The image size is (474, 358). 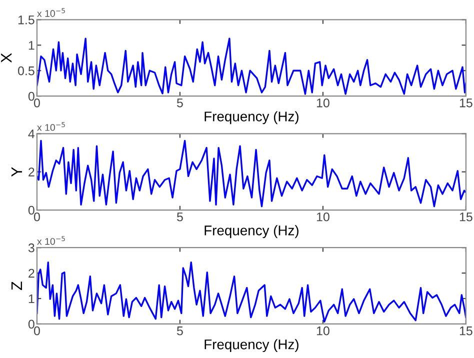 What do you see at coordinates (26, 20) in the screenshot?
I see `y-tick-label: 1.5` at bounding box center [26, 20].